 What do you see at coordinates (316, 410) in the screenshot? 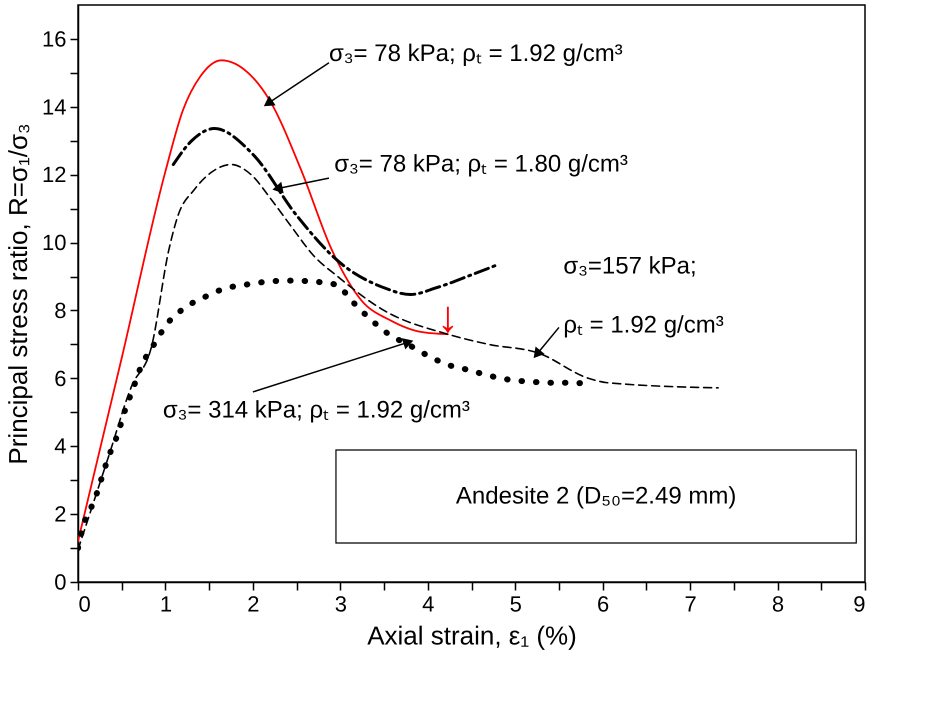
I see `annotation: σ₃= 314 kPa; ρₜ = 1.92 g/cm³` at bounding box center [316, 410].